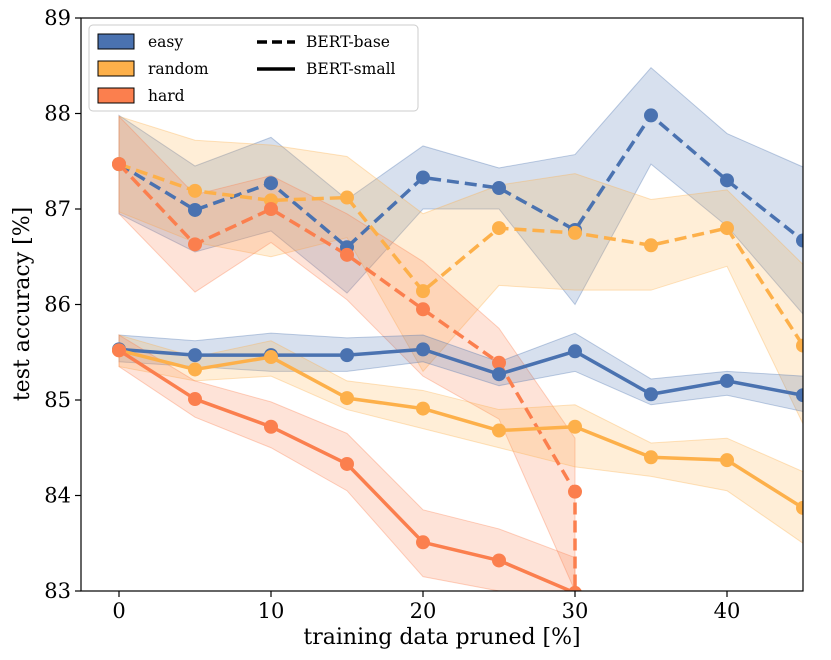  I want to click on x-tick-label-0: 0, so click(118, 611).